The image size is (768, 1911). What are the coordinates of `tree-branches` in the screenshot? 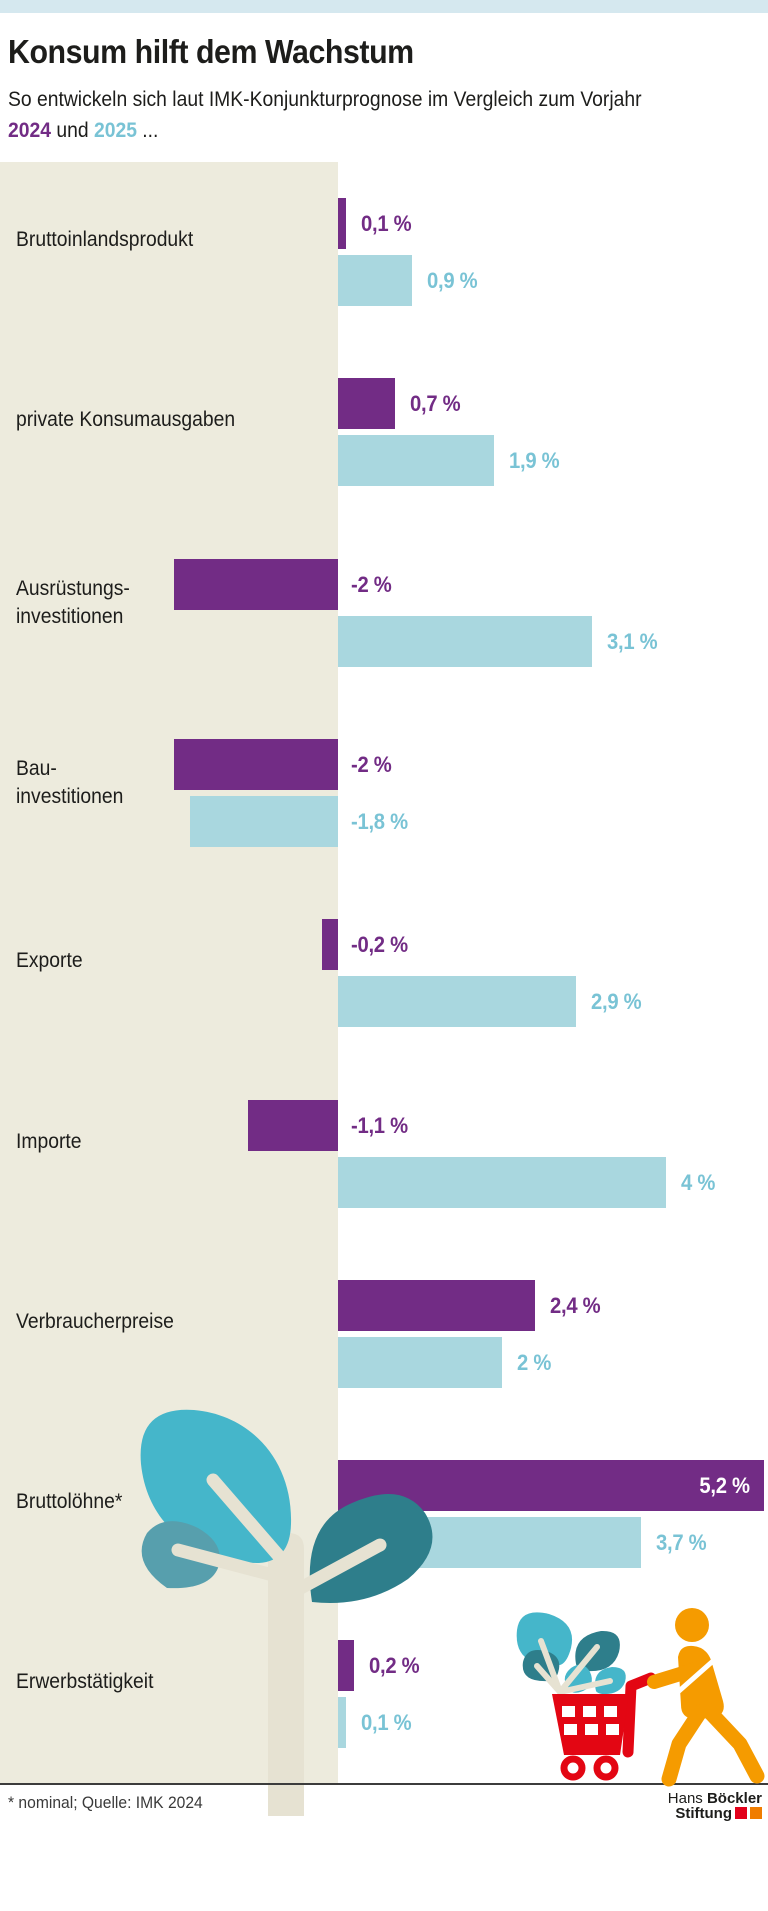 It's located at (279, 1535).